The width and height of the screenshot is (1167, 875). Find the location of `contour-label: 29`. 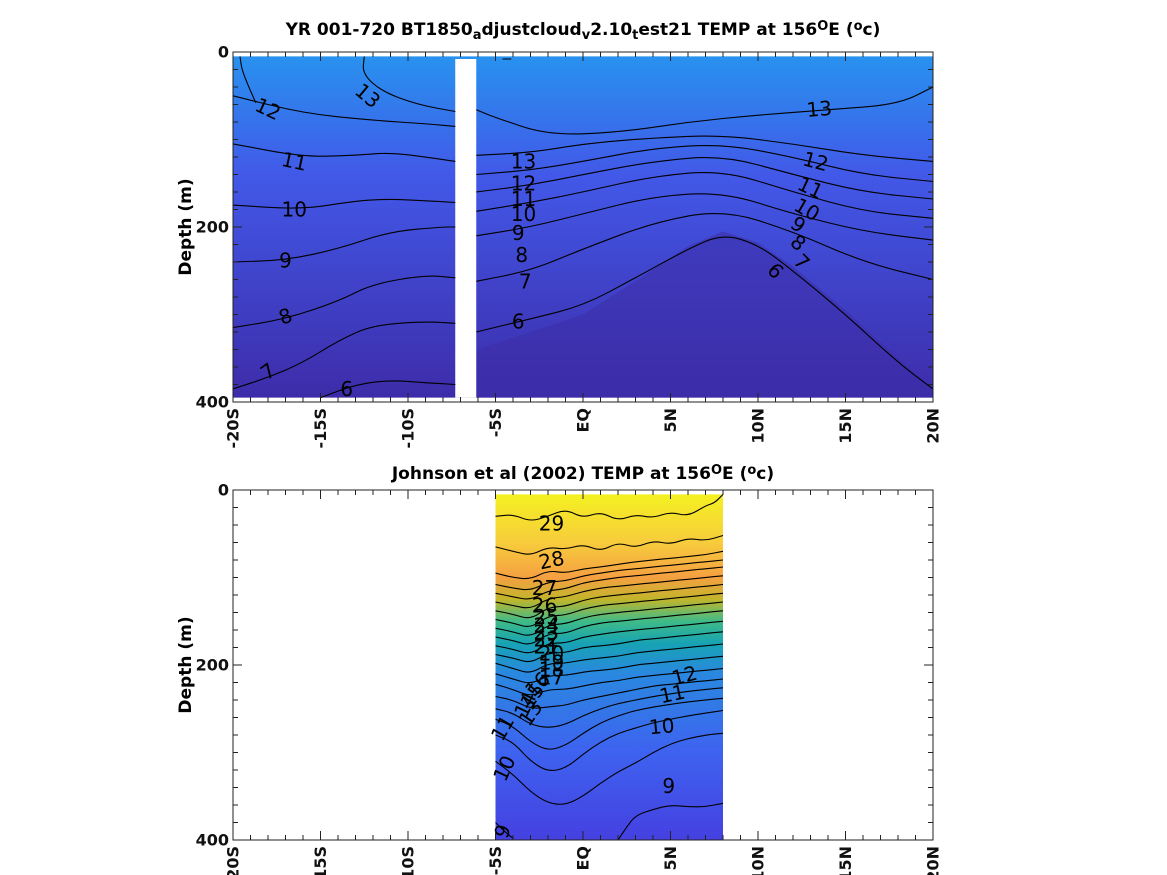

contour-label: 29 is located at coordinates (551, 523).